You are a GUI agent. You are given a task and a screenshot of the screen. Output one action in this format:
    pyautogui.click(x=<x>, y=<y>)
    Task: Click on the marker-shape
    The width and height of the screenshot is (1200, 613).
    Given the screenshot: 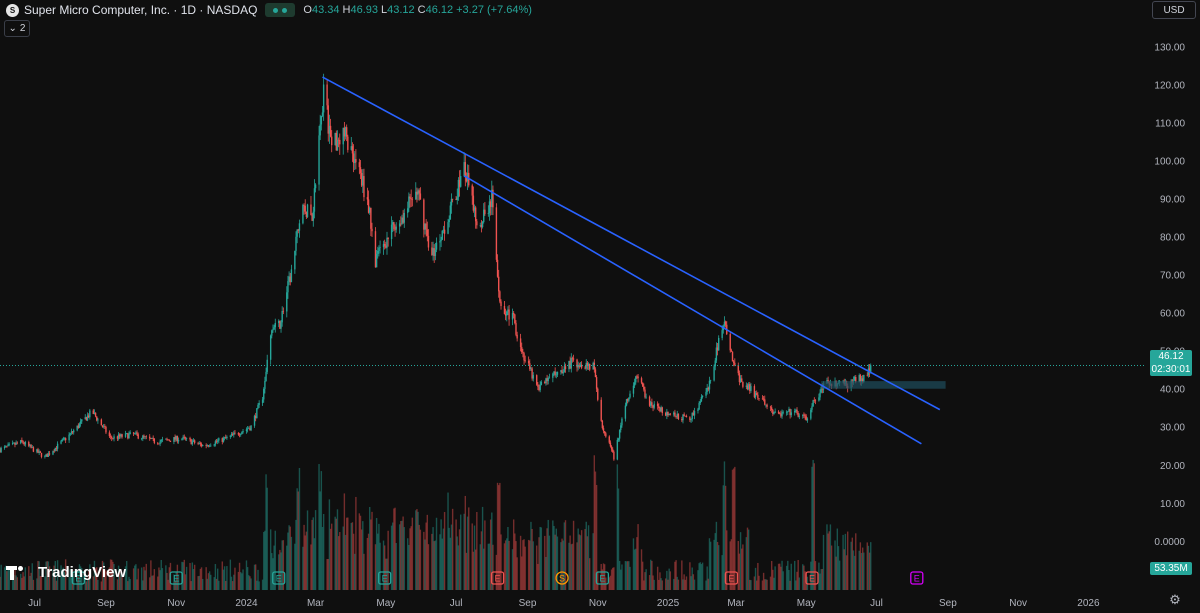 What is the action you would take?
    pyautogui.click(x=812, y=578)
    